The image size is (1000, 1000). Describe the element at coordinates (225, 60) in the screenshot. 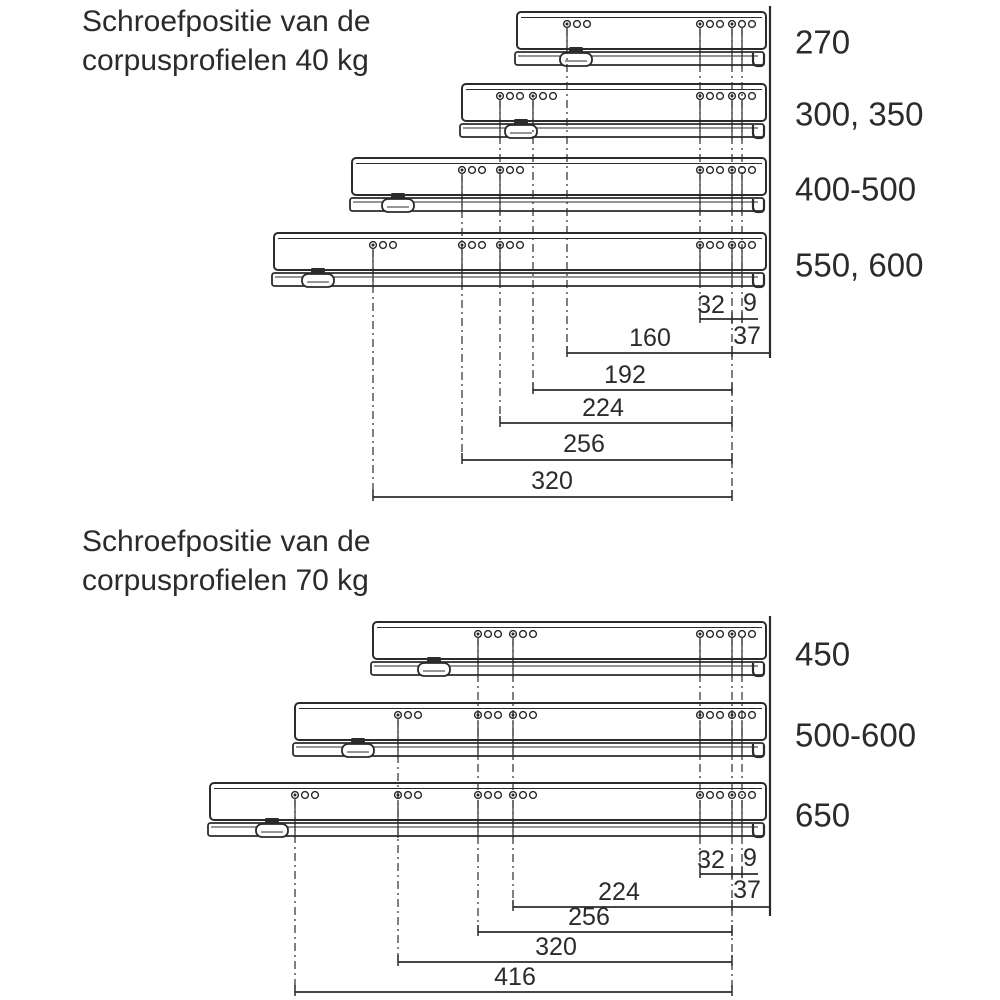

I see `title-line-2: corpusprofielen 40 kg` at that location.